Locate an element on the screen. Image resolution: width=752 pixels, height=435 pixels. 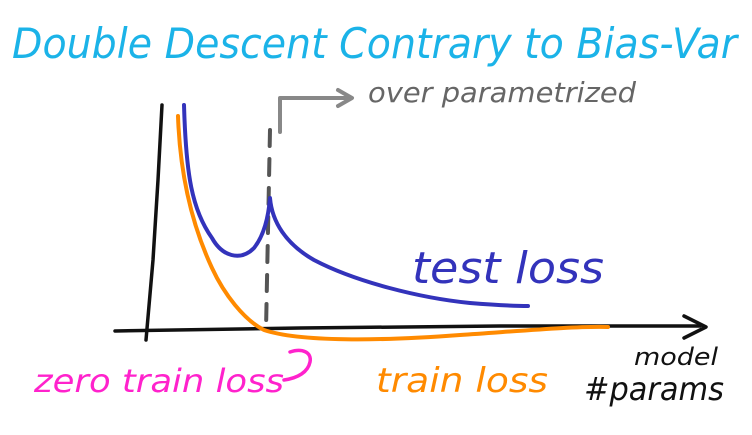
x-axis-label-params: #params is located at coordinates (654, 389).